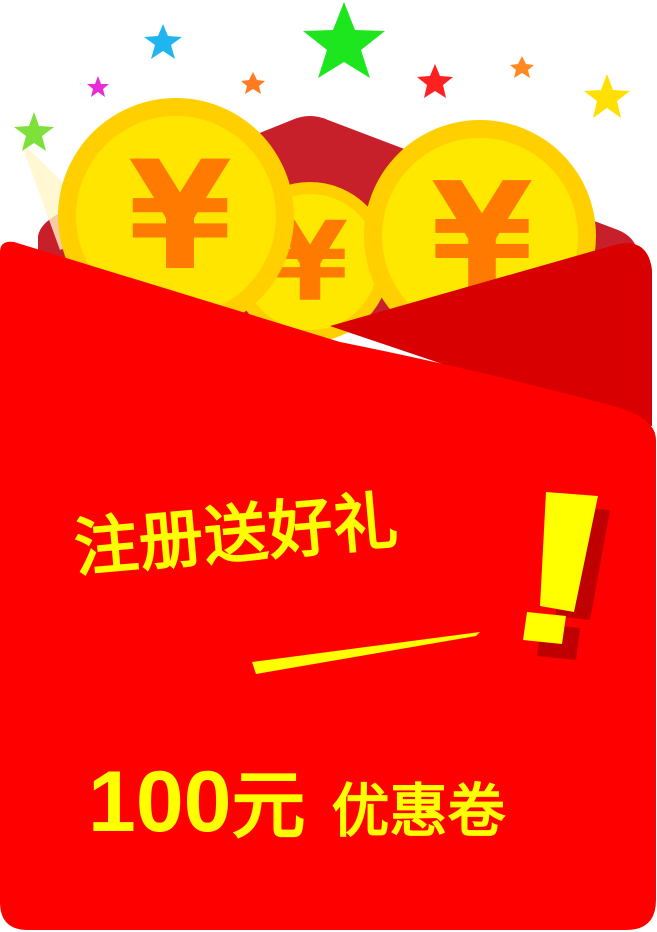 The height and width of the screenshot is (932, 657). What do you see at coordinates (268, 806) in the screenshot?
I see `coupon-unit: 元` at bounding box center [268, 806].